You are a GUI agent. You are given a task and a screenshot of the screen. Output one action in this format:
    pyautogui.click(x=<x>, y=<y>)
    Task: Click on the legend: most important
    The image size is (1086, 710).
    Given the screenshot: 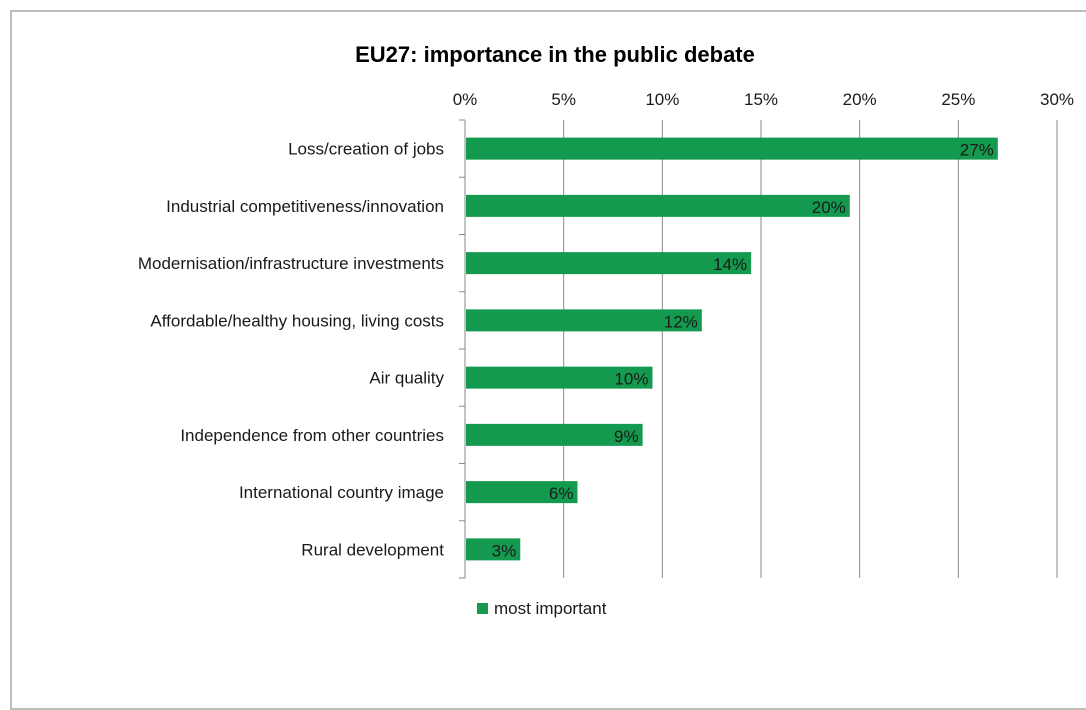 What is the action you would take?
    pyautogui.click(x=542, y=608)
    